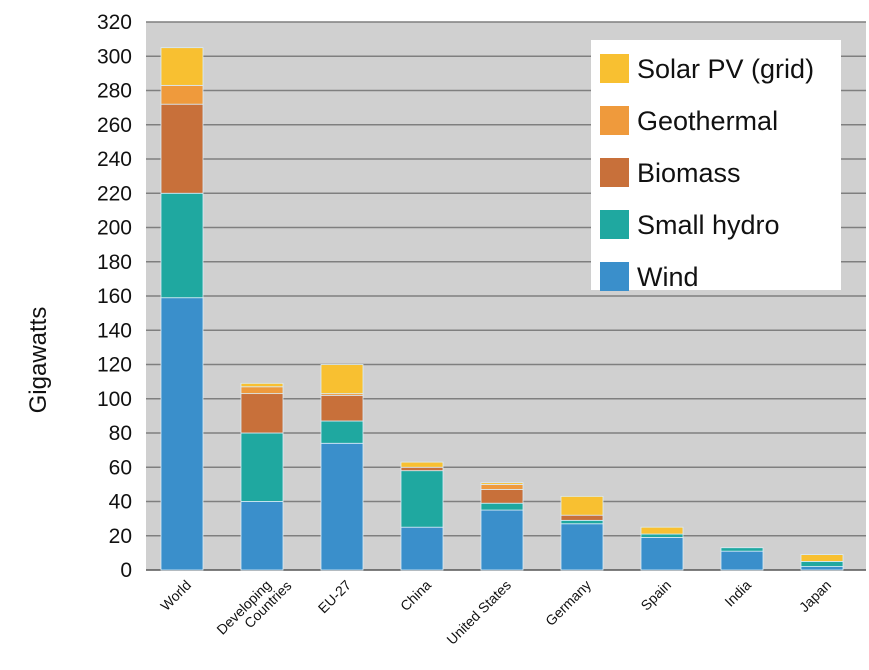 The width and height of the screenshot is (869, 670). Describe the element at coordinates (422, 469) in the screenshot. I see `bar-china-biomass` at that location.